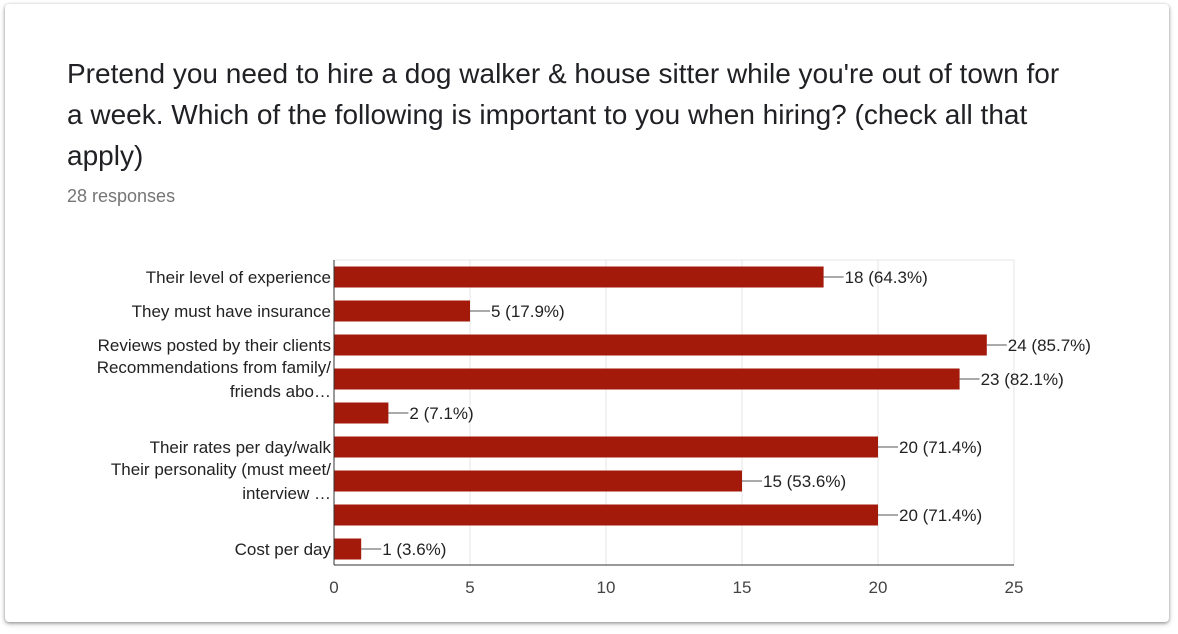 The height and width of the screenshot is (634, 1178). Describe the element at coordinates (606, 587) in the screenshot. I see `x-tick-label: 10` at that location.